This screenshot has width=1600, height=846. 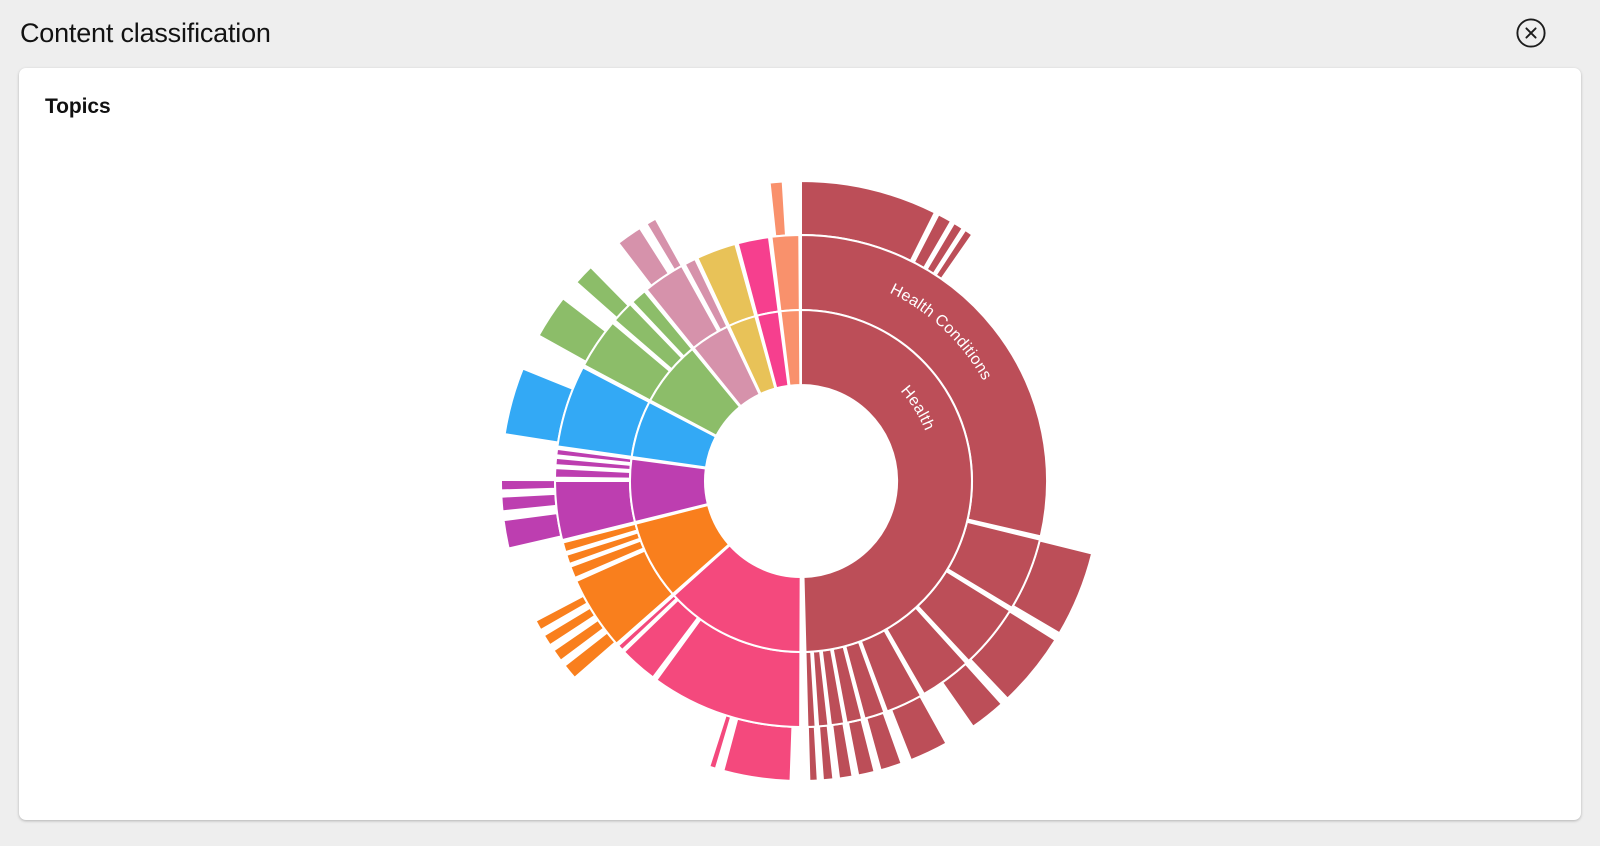 What do you see at coordinates (145, 33) in the screenshot?
I see `page-title: Content classification` at bounding box center [145, 33].